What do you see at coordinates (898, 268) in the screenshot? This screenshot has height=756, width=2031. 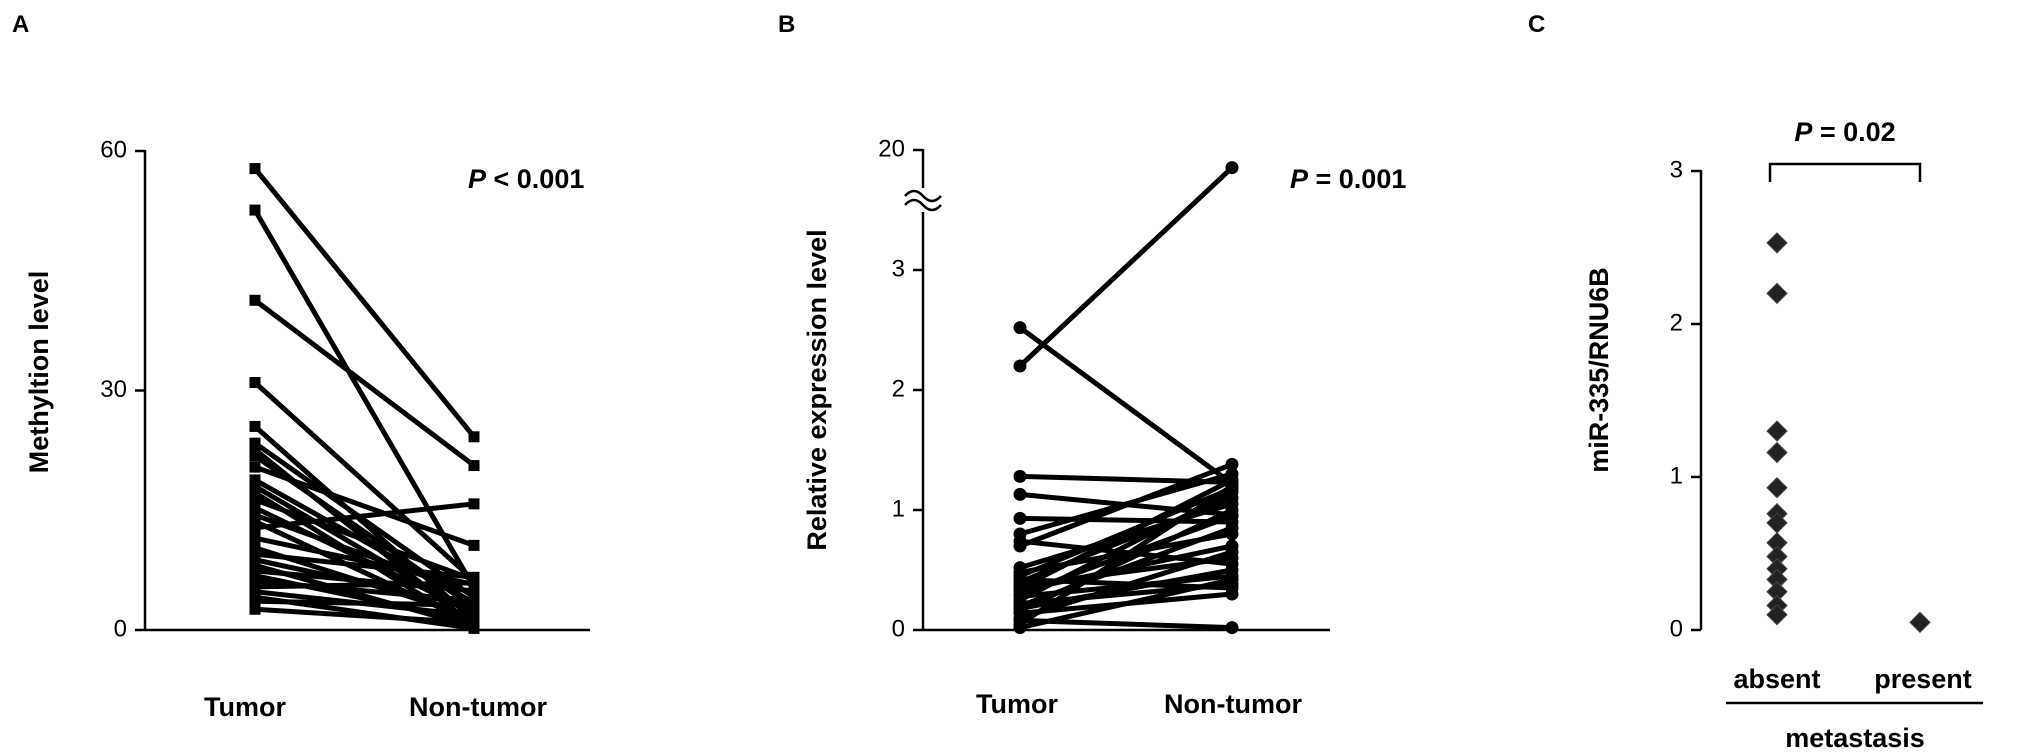 I see `panel-b-ytick-label: 3` at bounding box center [898, 268].